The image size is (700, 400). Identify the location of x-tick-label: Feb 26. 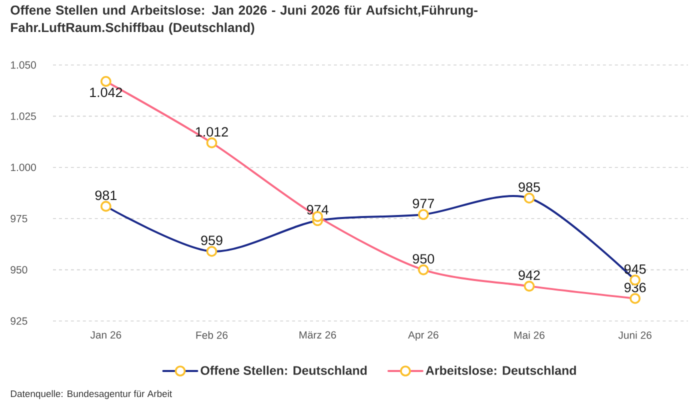
(212, 335).